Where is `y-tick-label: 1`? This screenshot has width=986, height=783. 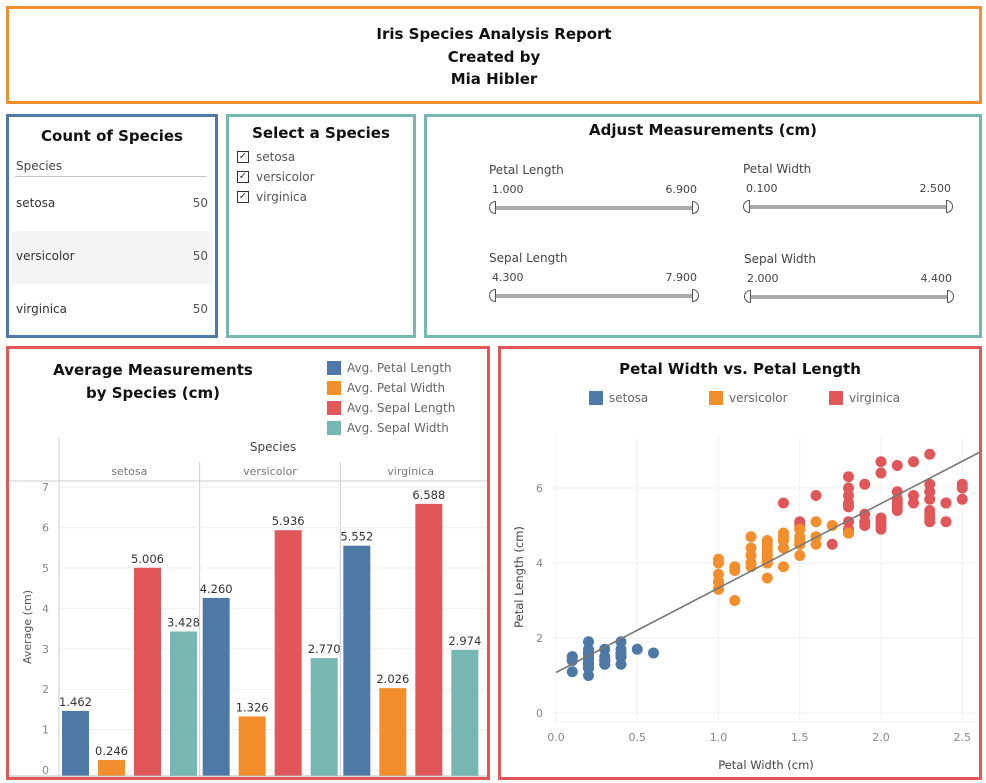
y-tick-label: 1 is located at coordinates (45, 730).